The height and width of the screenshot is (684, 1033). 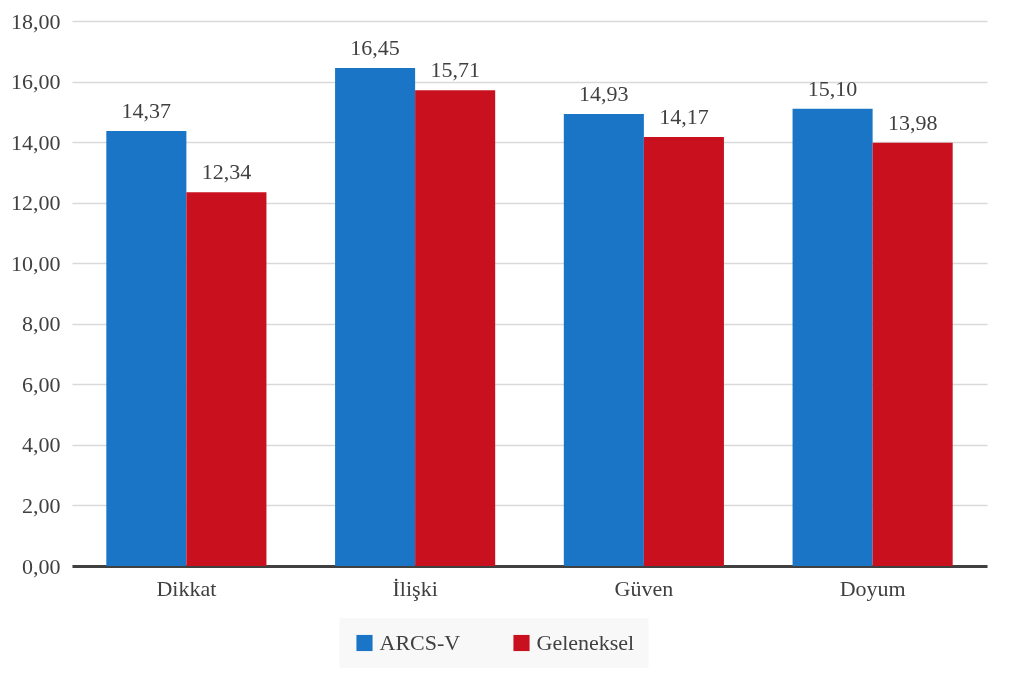 I want to click on data-label: 14,17, so click(x=684, y=116).